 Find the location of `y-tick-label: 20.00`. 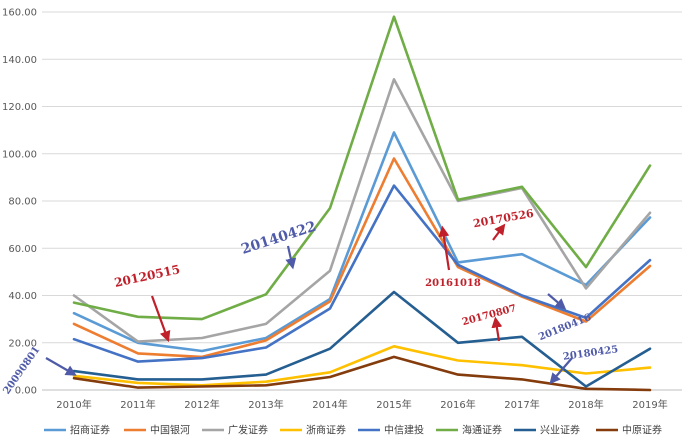

y-tick-label: 20.00 is located at coordinates (22, 343).